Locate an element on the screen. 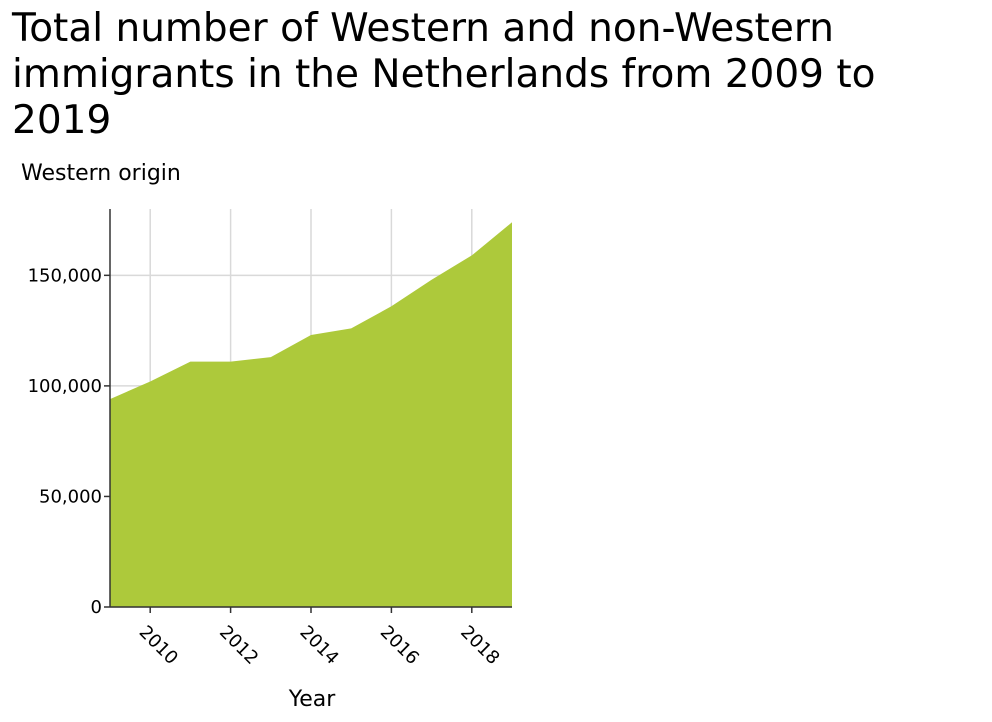  x-tick-label-4: 2018 is located at coordinates (479, 645).